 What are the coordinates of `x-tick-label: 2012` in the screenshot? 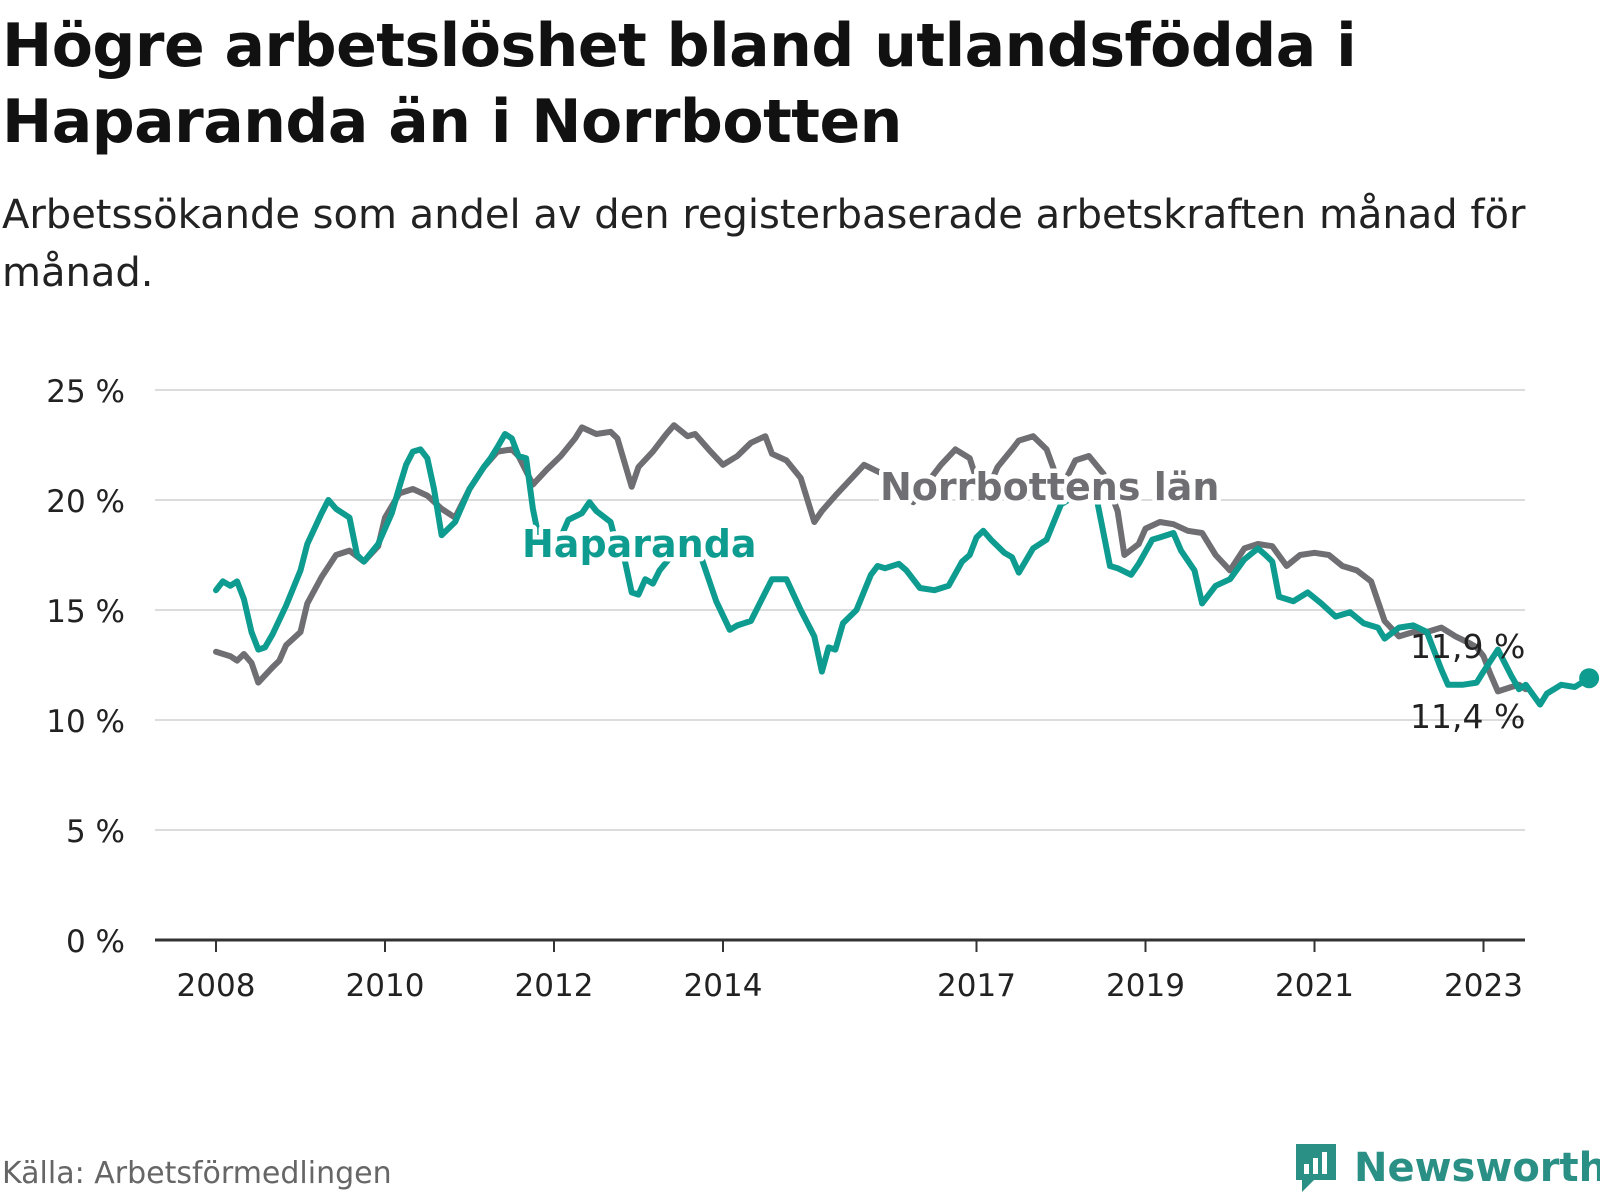 It's located at (554, 986).